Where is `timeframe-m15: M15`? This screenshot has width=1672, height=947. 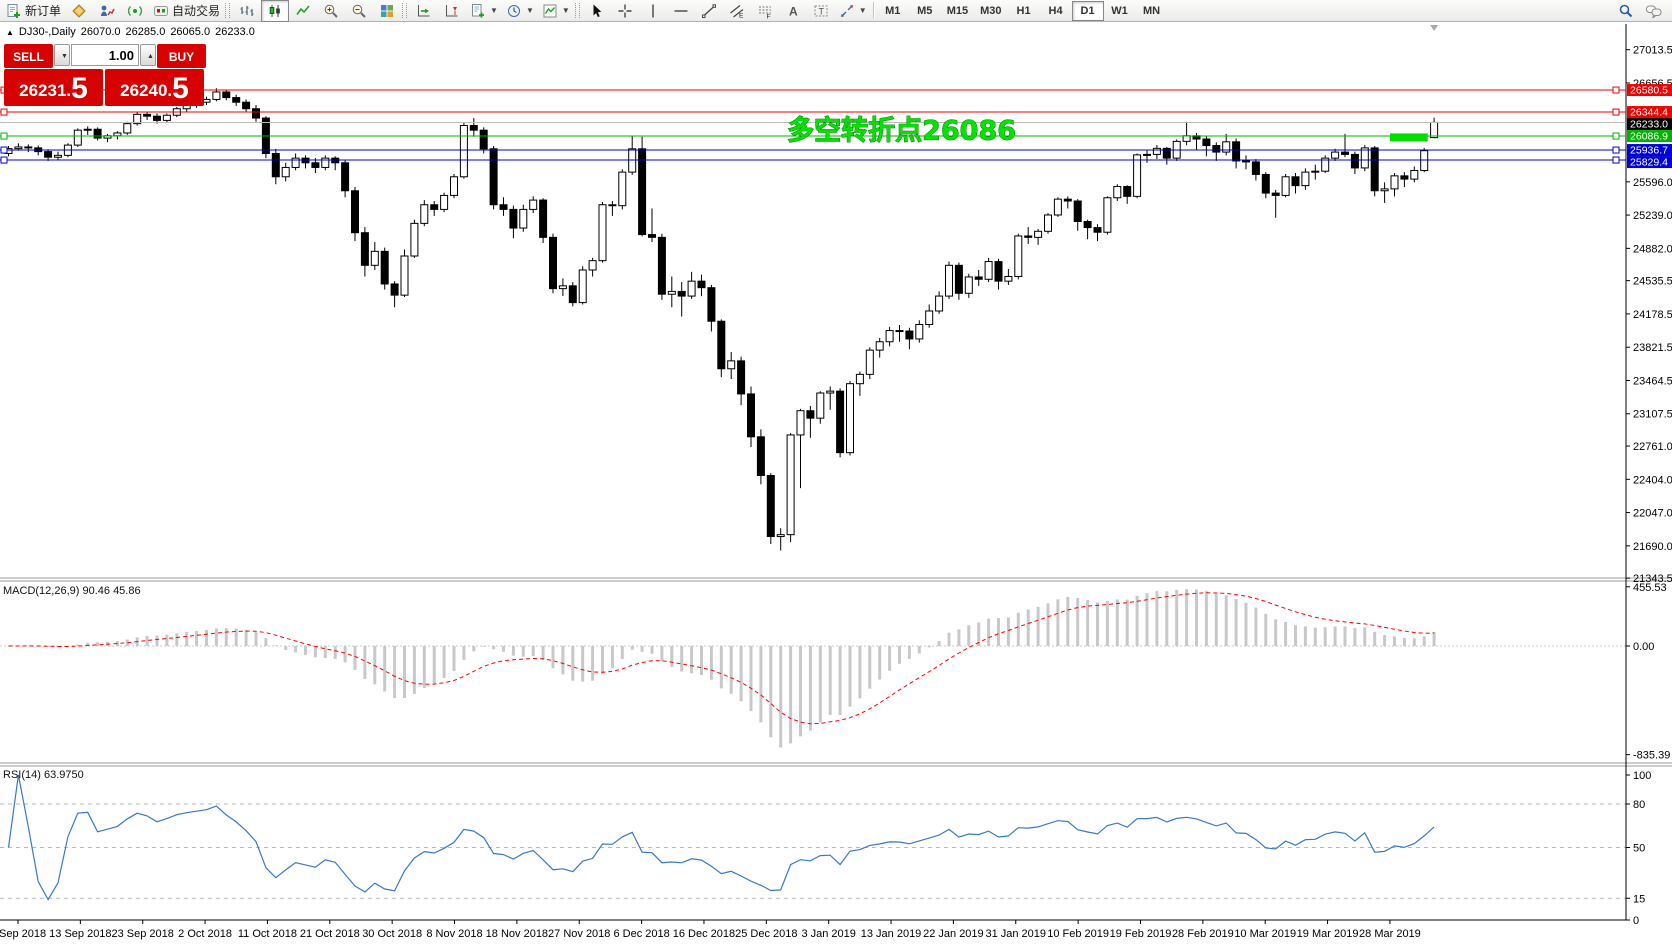 timeframe-m15: M15 is located at coordinates (957, 10).